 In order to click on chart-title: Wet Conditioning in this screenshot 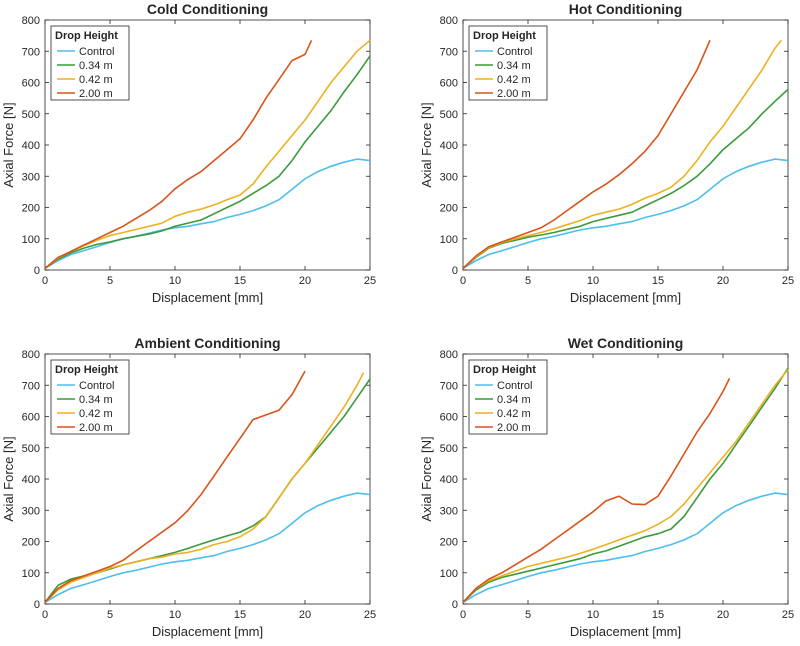, I will do `click(626, 343)`.